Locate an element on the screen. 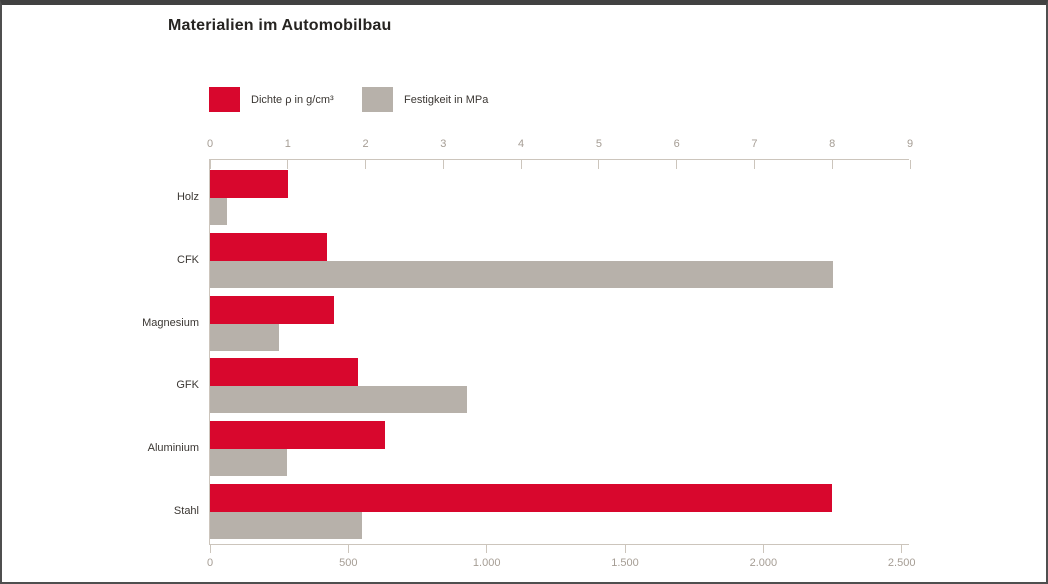 This screenshot has width=1048, height=584. bottom-axis-tick-label: 500 is located at coordinates (348, 563).